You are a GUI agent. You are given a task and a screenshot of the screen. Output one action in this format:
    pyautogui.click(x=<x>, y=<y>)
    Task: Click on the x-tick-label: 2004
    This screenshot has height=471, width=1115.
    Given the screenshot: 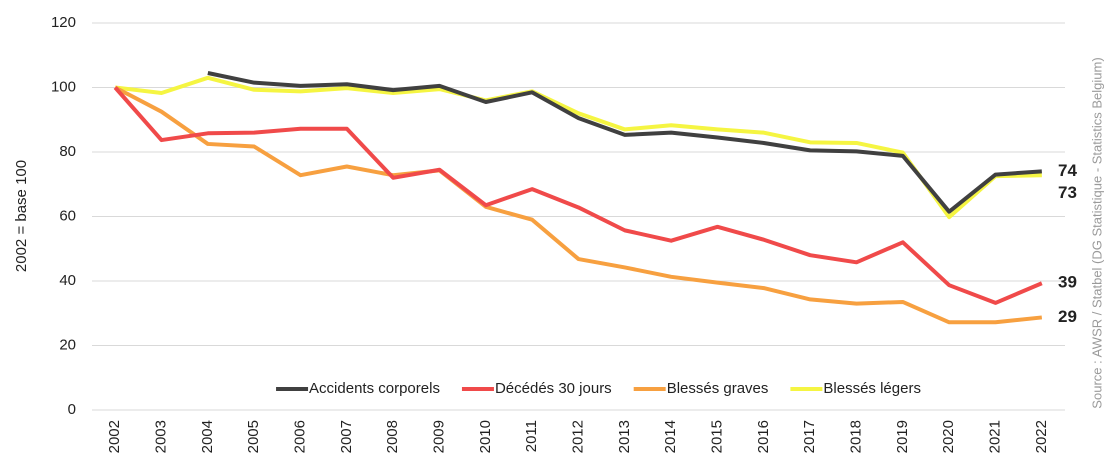 What is the action you would take?
    pyautogui.click(x=207, y=436)
    